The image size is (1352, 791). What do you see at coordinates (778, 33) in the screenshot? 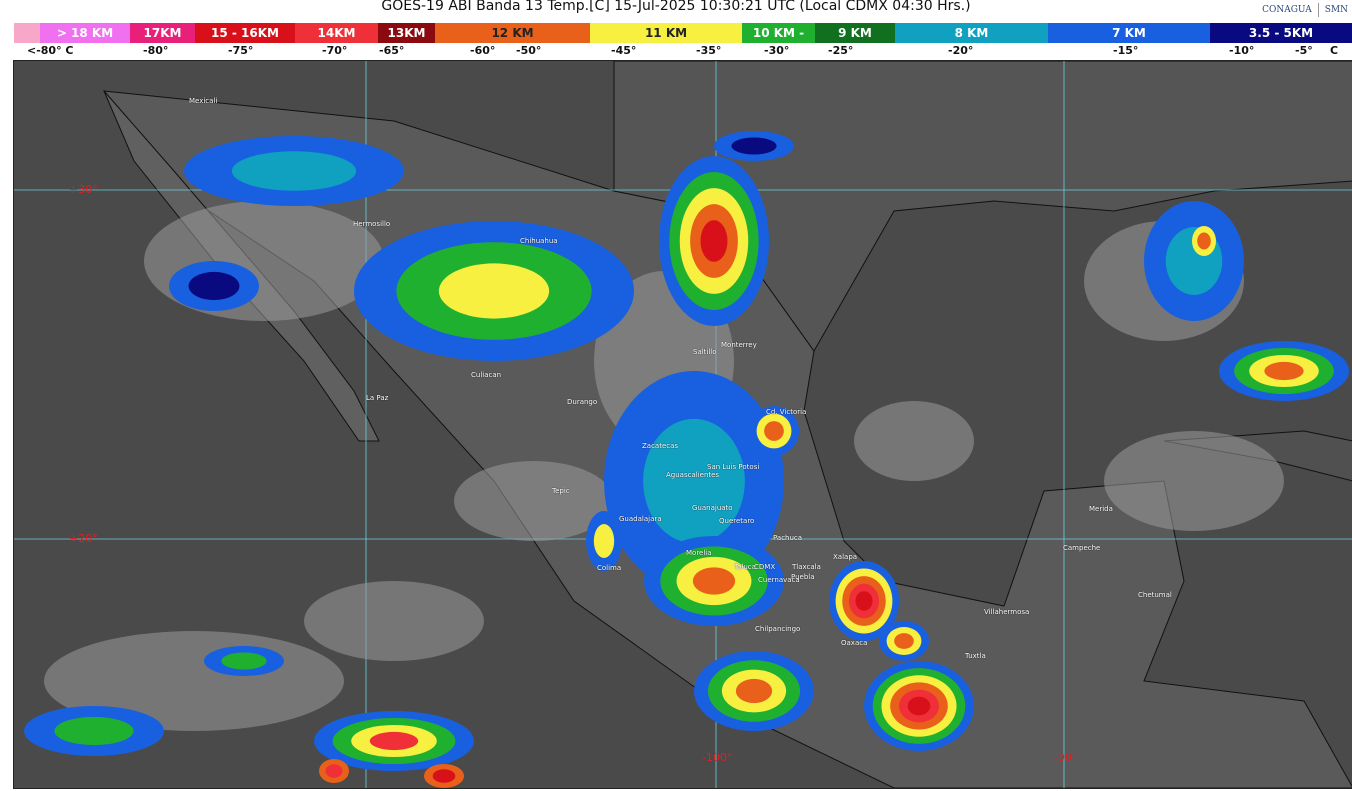
I see `scale-segment: 10 KM -` at bounding box center [778, 33].